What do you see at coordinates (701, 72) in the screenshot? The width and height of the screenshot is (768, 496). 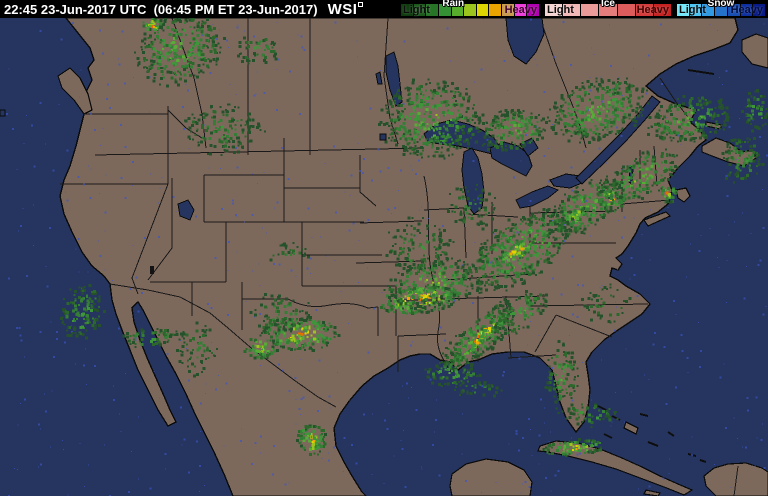 I see `anticosti-island` at bounding box center [701, 72].